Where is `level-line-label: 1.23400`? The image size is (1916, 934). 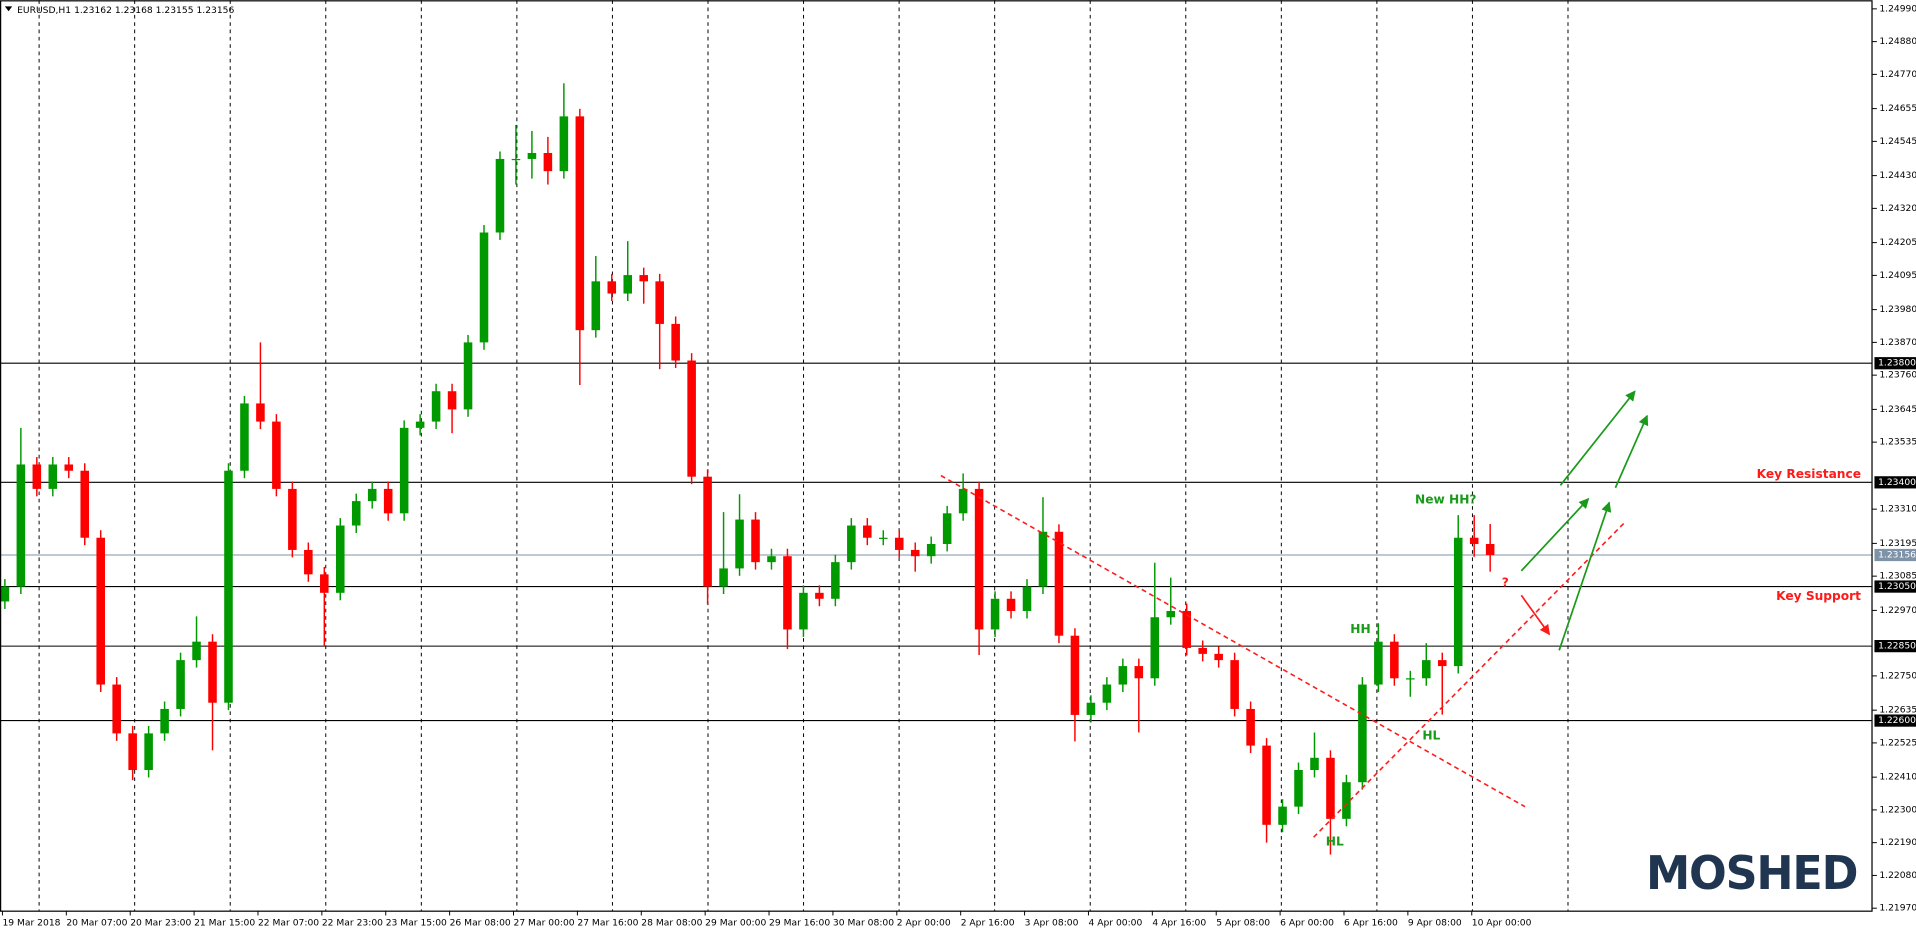 level-line-label: 1.23400 is located at coordinates (1897, 482).